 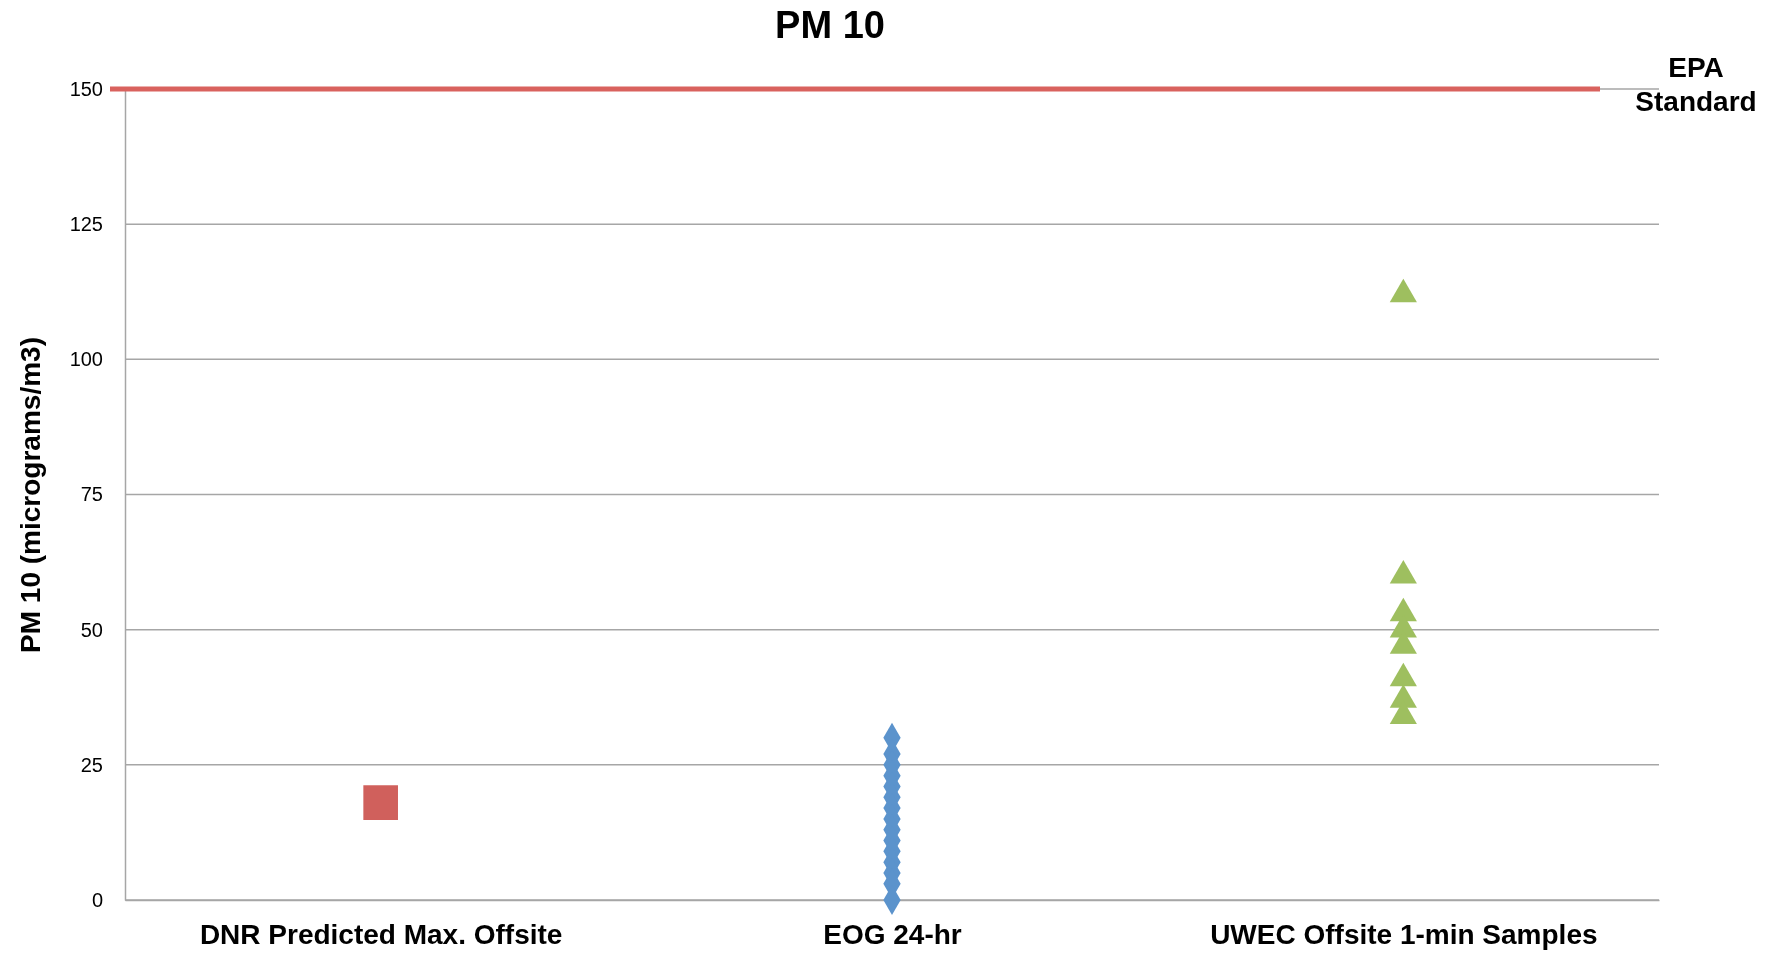 What do you see at coordinates (86, 88) in the screenshot?
I see `y-tick-label: 150` at bounding box center [86, 88].